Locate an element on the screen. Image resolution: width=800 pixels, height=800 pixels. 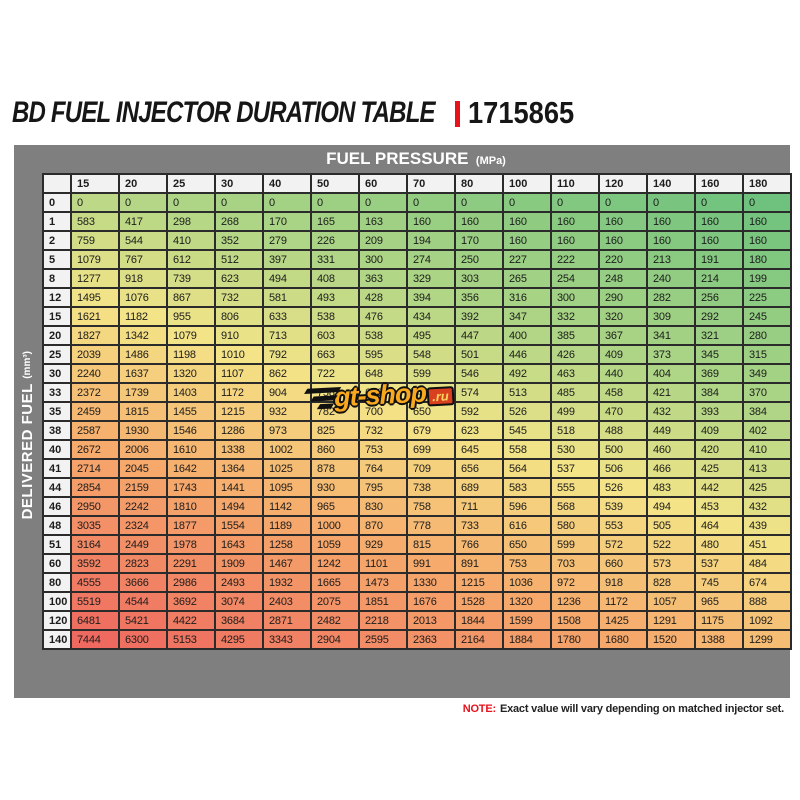
table-cell: 321 is located at coordinates (719, 335).